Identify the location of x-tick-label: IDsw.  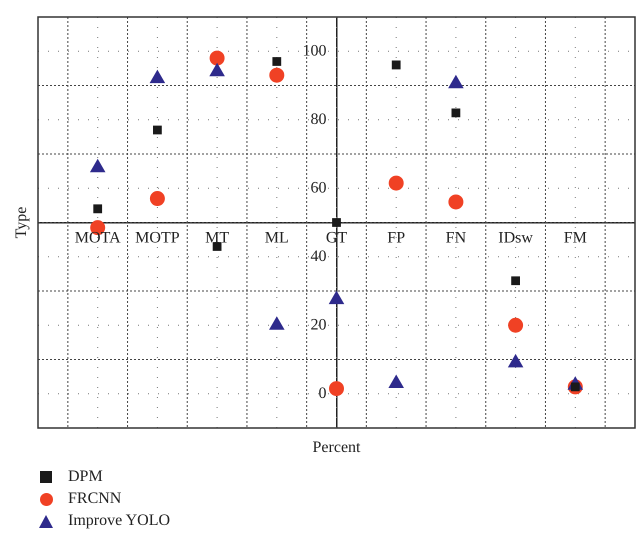
(516, 238).